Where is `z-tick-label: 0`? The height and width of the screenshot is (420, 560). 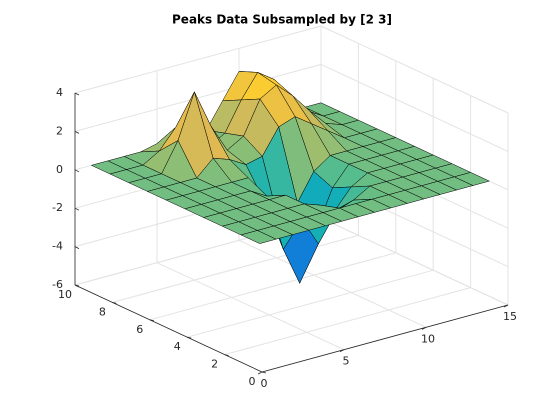
z-tick-label: 0 is located at coordinates (59, 169).